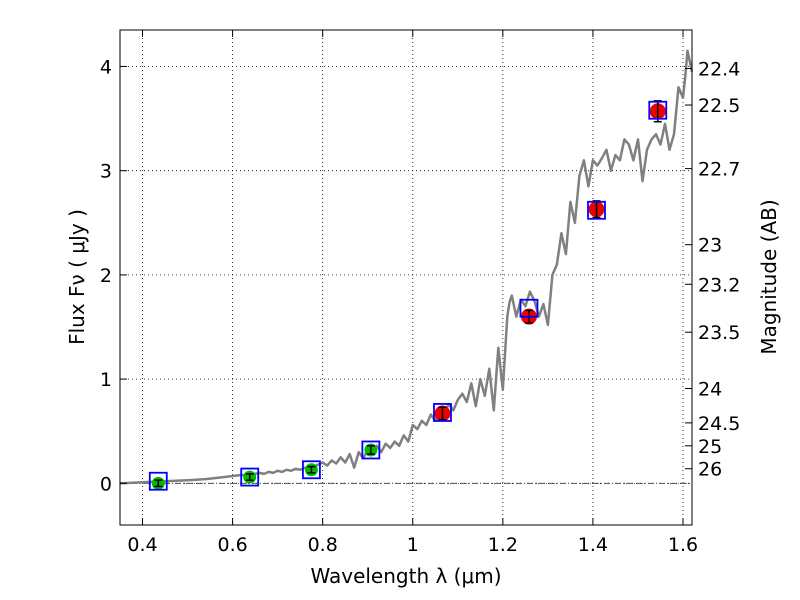 The image size is (800, 600). What do you see at coordinates (503, 545) in the screenshot?
I see `x-tick-label: 1.2` at bounding box center [503, 545].